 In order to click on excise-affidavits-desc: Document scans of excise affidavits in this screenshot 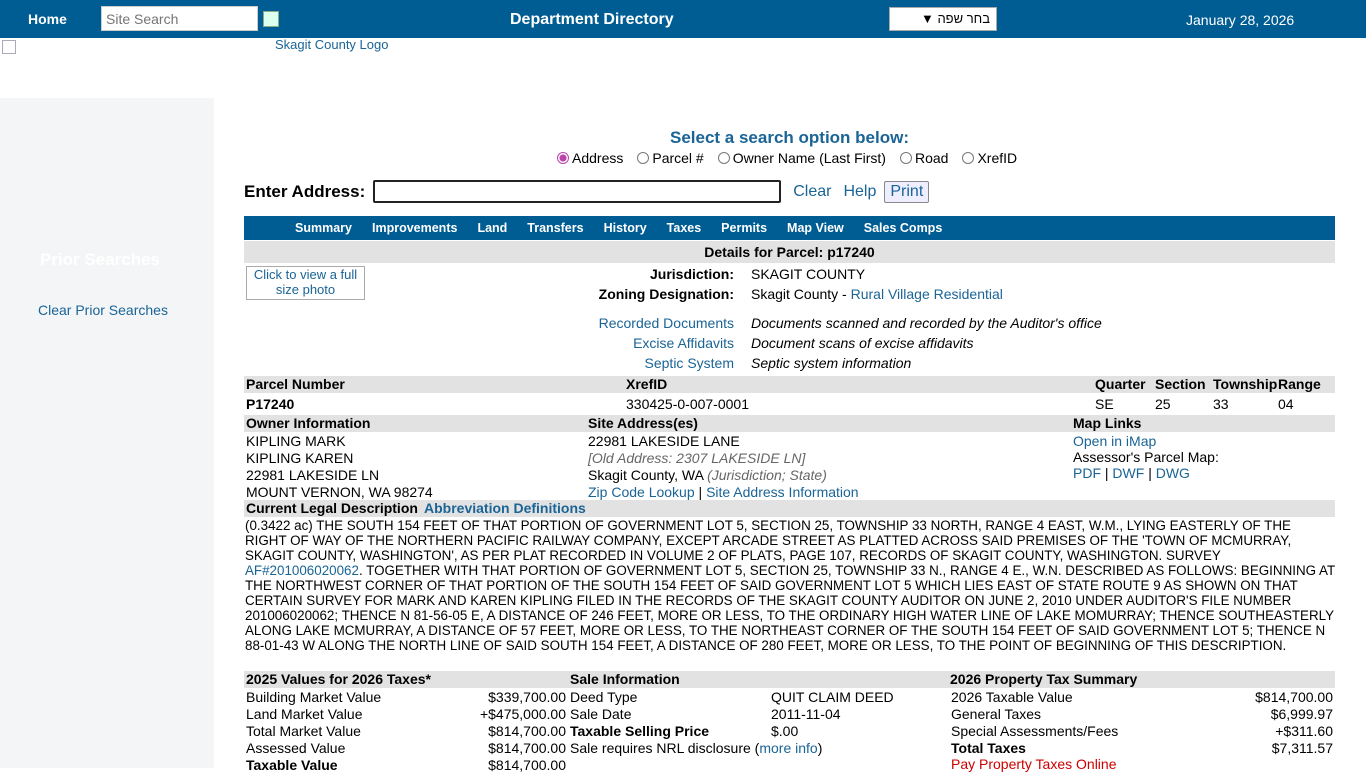, I will do `click(862, 343)`.